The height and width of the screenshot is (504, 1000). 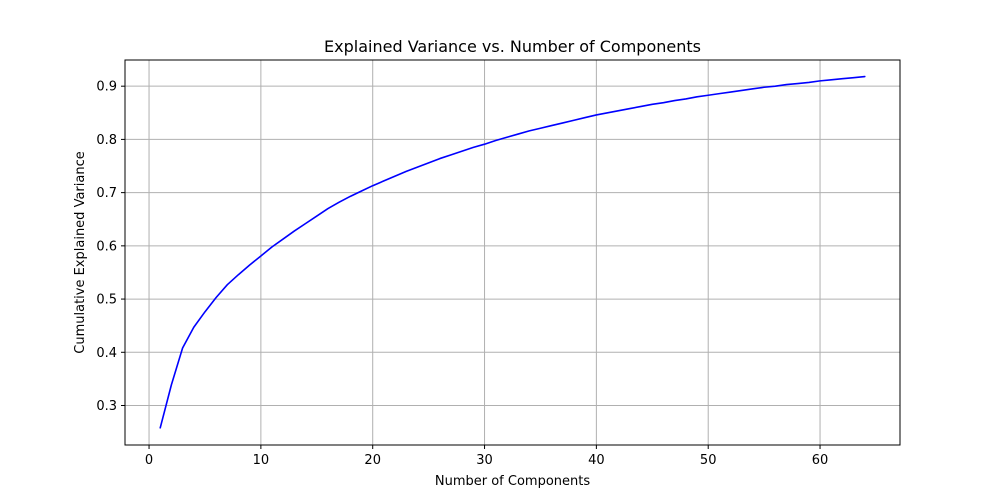 What do you see at coordinates (80, 252) in the screenshot?
I see `y-axis-label: Cumulative Explained Variance` at bounding box center [80, 252].